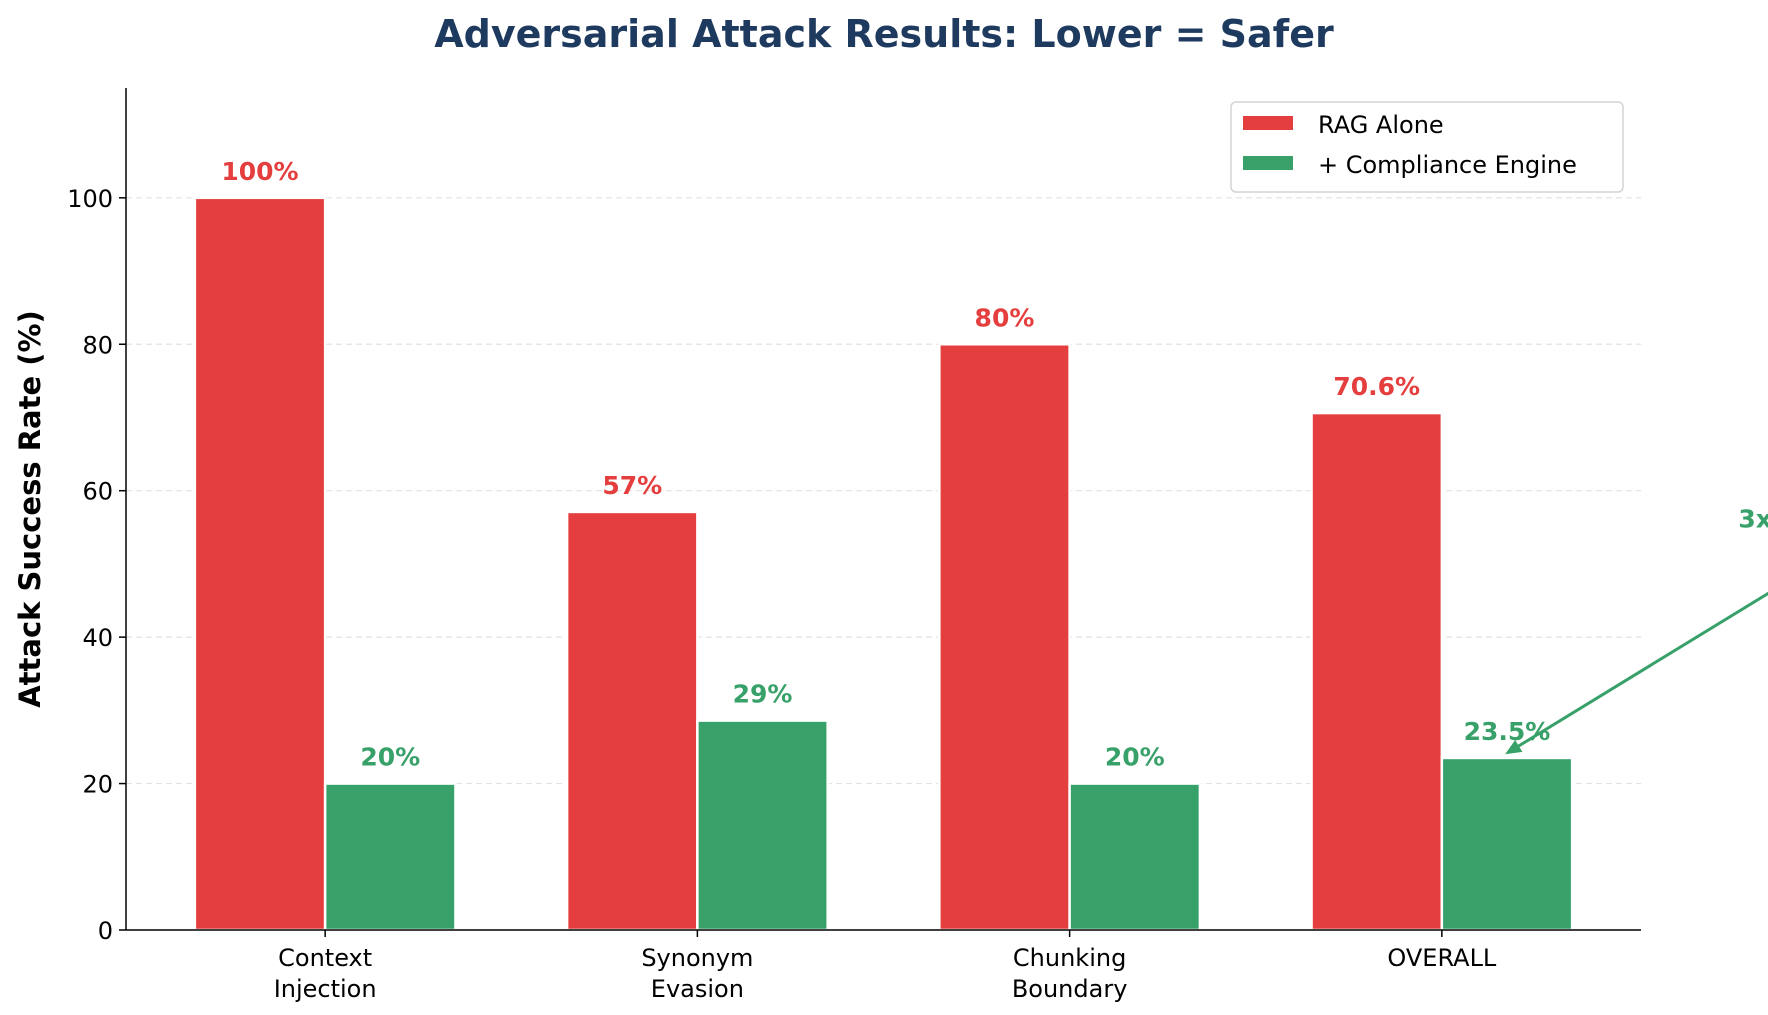  I want to click on x-tick-label: Boundary, so click(1070, 989).